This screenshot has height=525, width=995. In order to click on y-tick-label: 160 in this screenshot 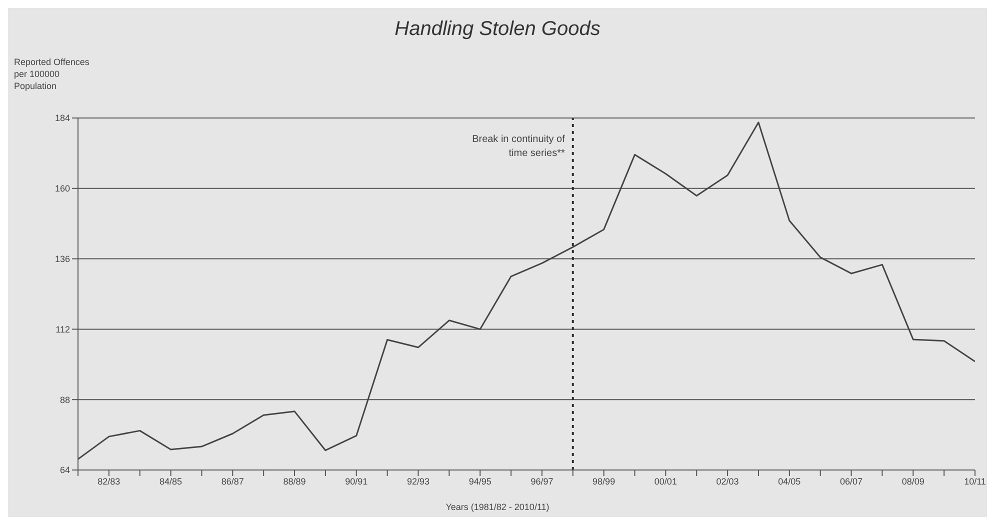, I will do `click(62, 189)`.